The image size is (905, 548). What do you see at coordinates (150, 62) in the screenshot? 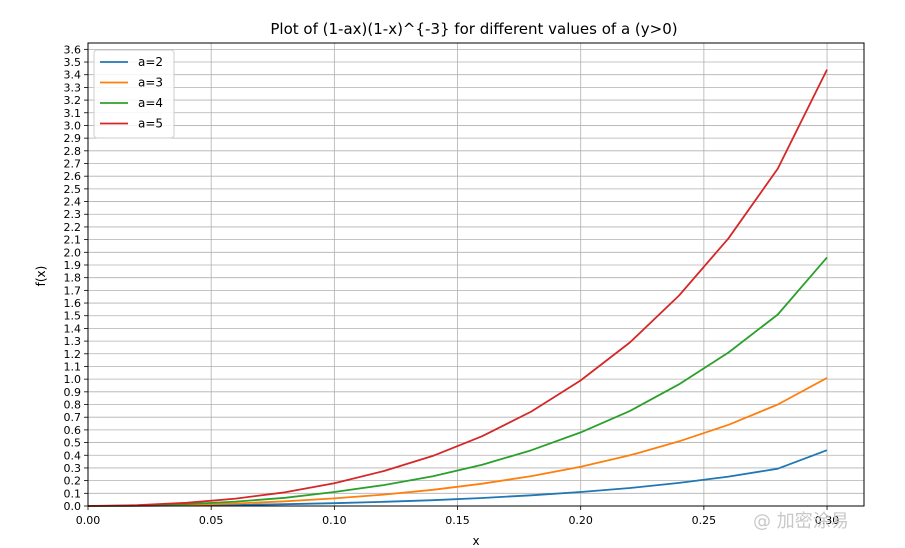
I see `legend-label: a=2` at bounding box center [150, 62].